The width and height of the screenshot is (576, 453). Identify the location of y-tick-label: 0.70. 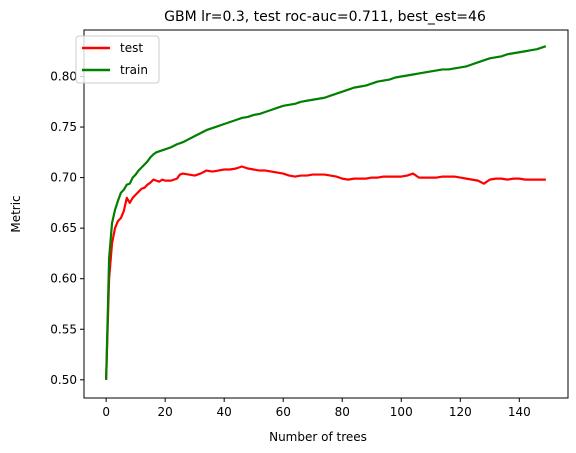
(63, 178).